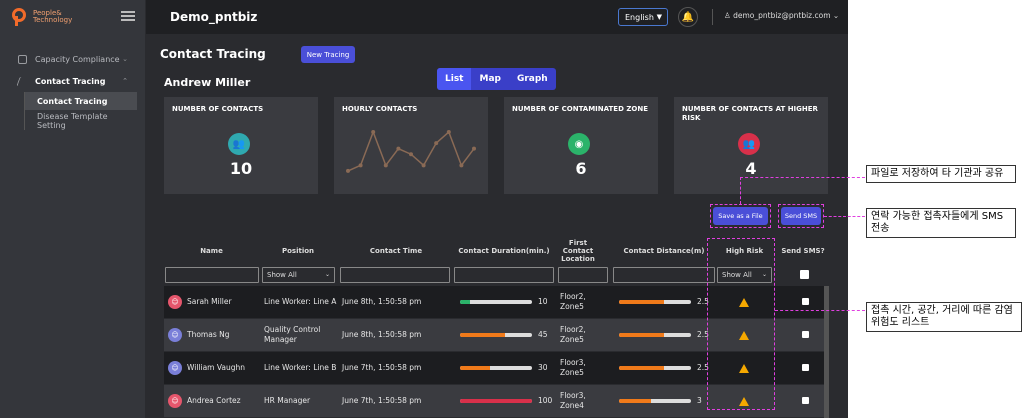 Image resolution: width=1030 pixels, height=418 pixels. What do you see at coordinates (944, 317) in the screenshot?
I see `annotation-risk: 접촉 시간, 공간, 거리에 따른 감염 위험도 리스트` at bounding box center [944, 317].